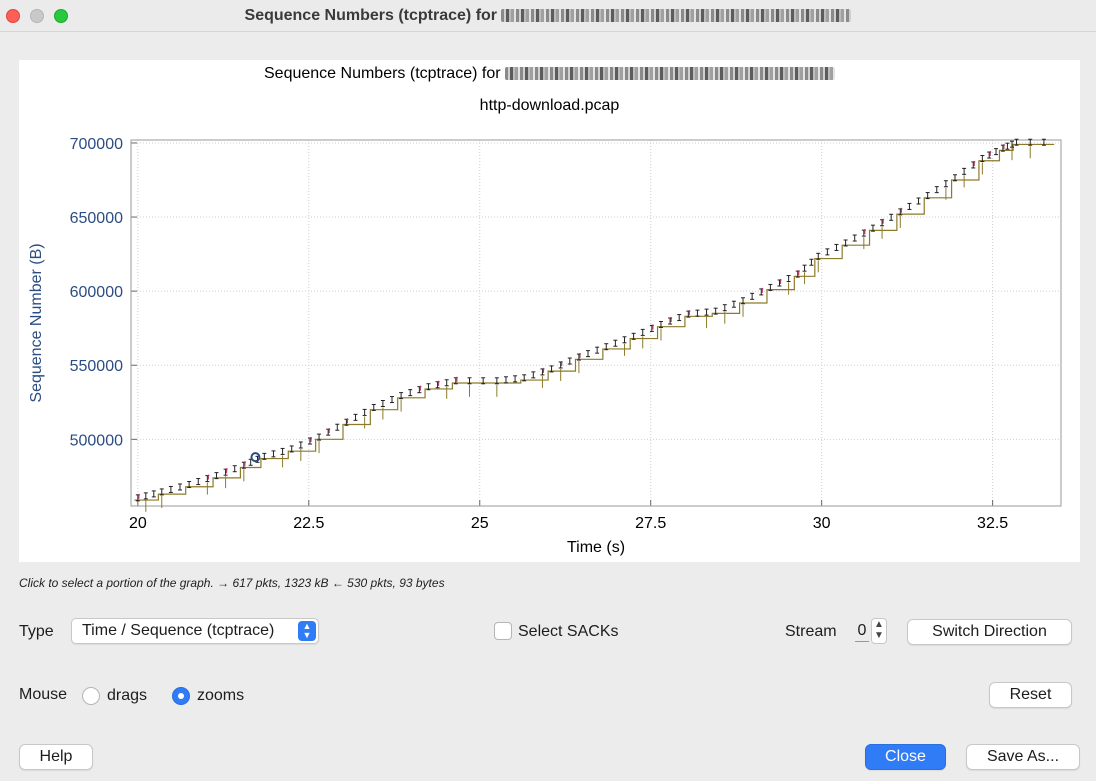 The image size is (1096, 781). I want to click on x-tick-label: 27.5, so click(650, 523).